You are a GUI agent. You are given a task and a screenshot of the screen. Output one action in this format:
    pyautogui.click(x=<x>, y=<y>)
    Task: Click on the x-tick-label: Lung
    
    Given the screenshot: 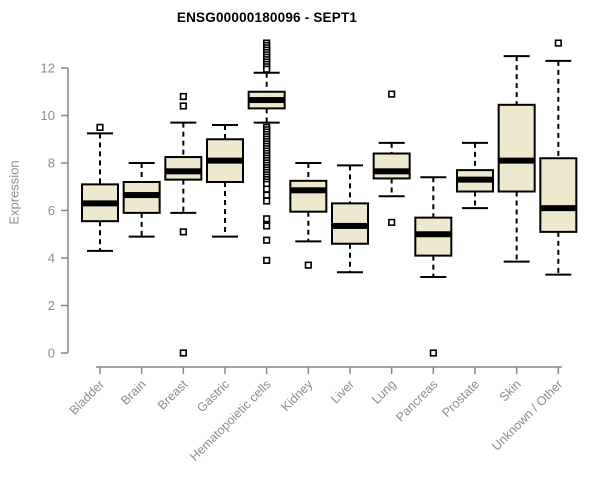 What is the action you would take?
    pyautogui.click(x=384, y=392)
    